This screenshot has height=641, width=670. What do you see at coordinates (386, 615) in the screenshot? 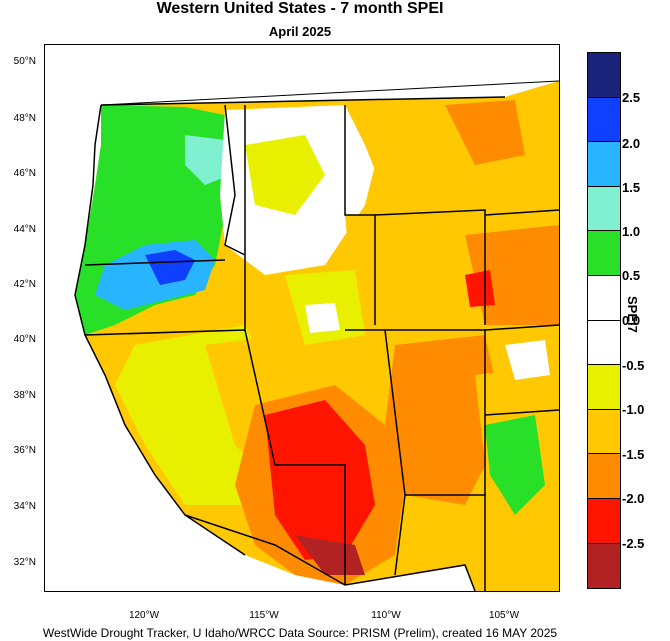
I see `lon-label-110: 110°W` at bounding box center [386, 615].